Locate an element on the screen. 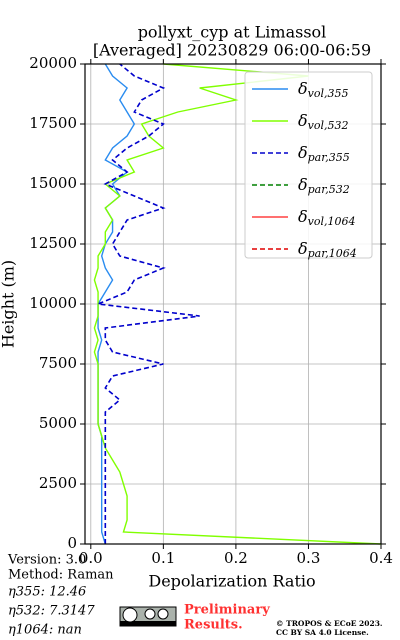 The width and height of the screenshot is (400, 640). copyright: CC BY SA 4.0 License. is located at coordinates (322, 632).